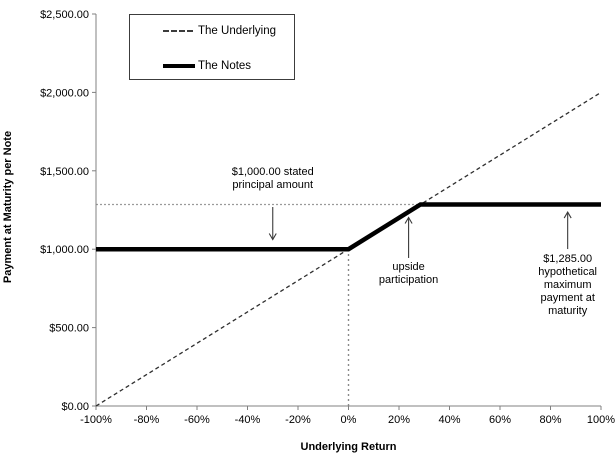 The height and width of the screenshot is (461, 615). I want to click on x-tick-label: 60%, so click(500, 420).